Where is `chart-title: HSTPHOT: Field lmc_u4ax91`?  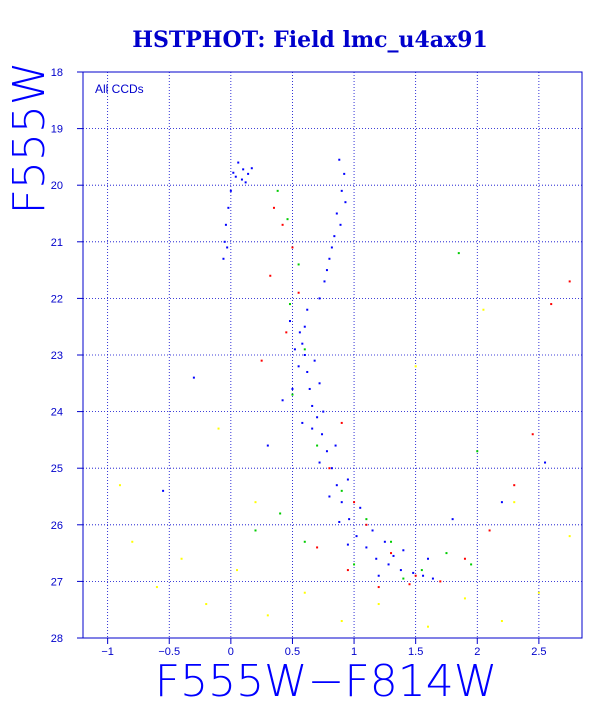 chart-title: HSTPHOT: Field lmc_u4ax91 is located at coordinates (310, 40).